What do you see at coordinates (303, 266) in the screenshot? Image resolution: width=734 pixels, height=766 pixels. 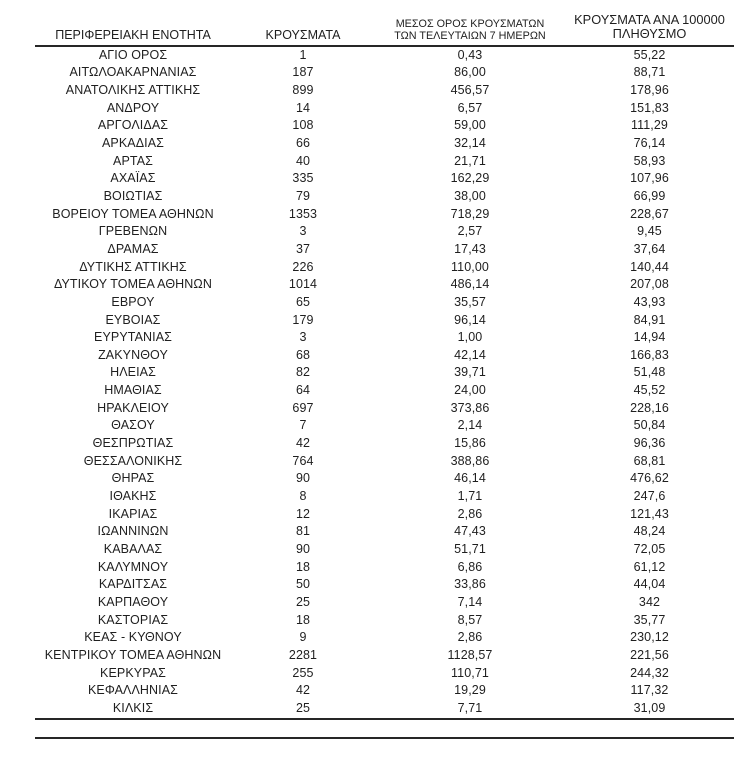 I see `cases-cell: 226` at bounding box center [303, 266].